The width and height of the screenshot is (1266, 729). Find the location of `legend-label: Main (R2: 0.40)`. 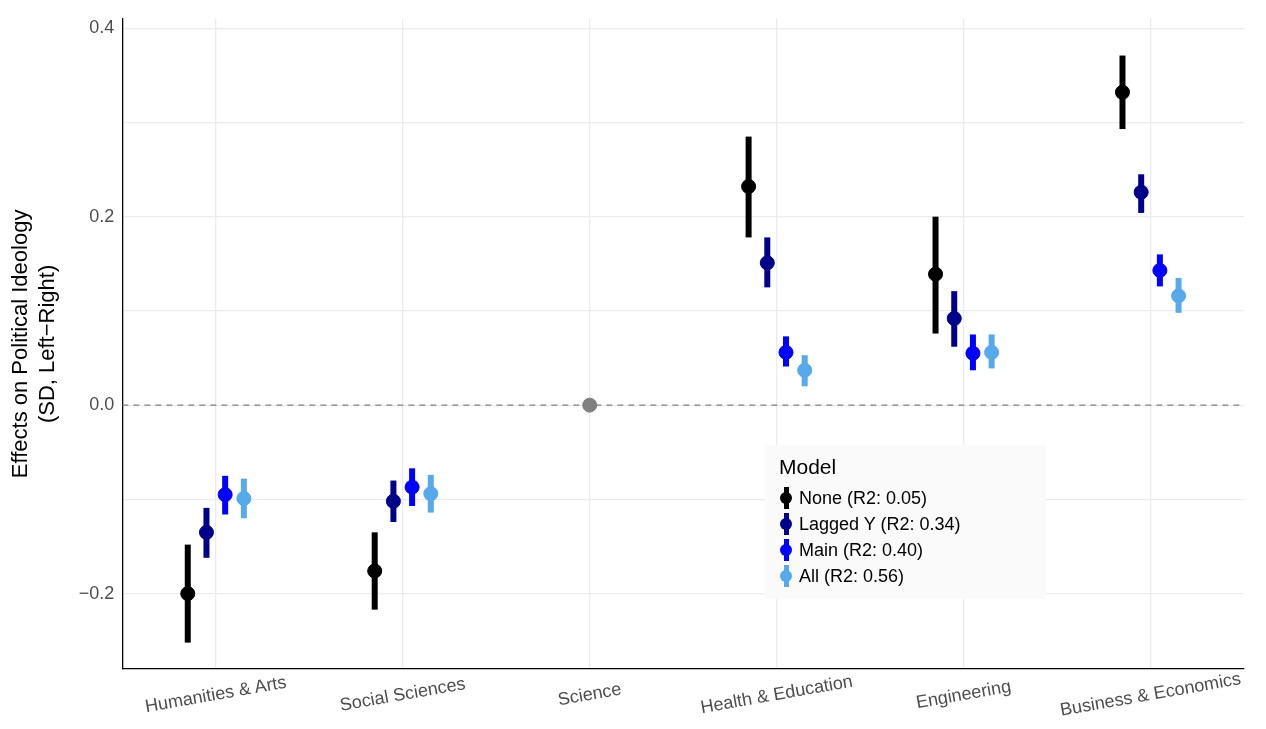

legend-label: Main (R2: 0.40) is located at coordinates (861, 550).